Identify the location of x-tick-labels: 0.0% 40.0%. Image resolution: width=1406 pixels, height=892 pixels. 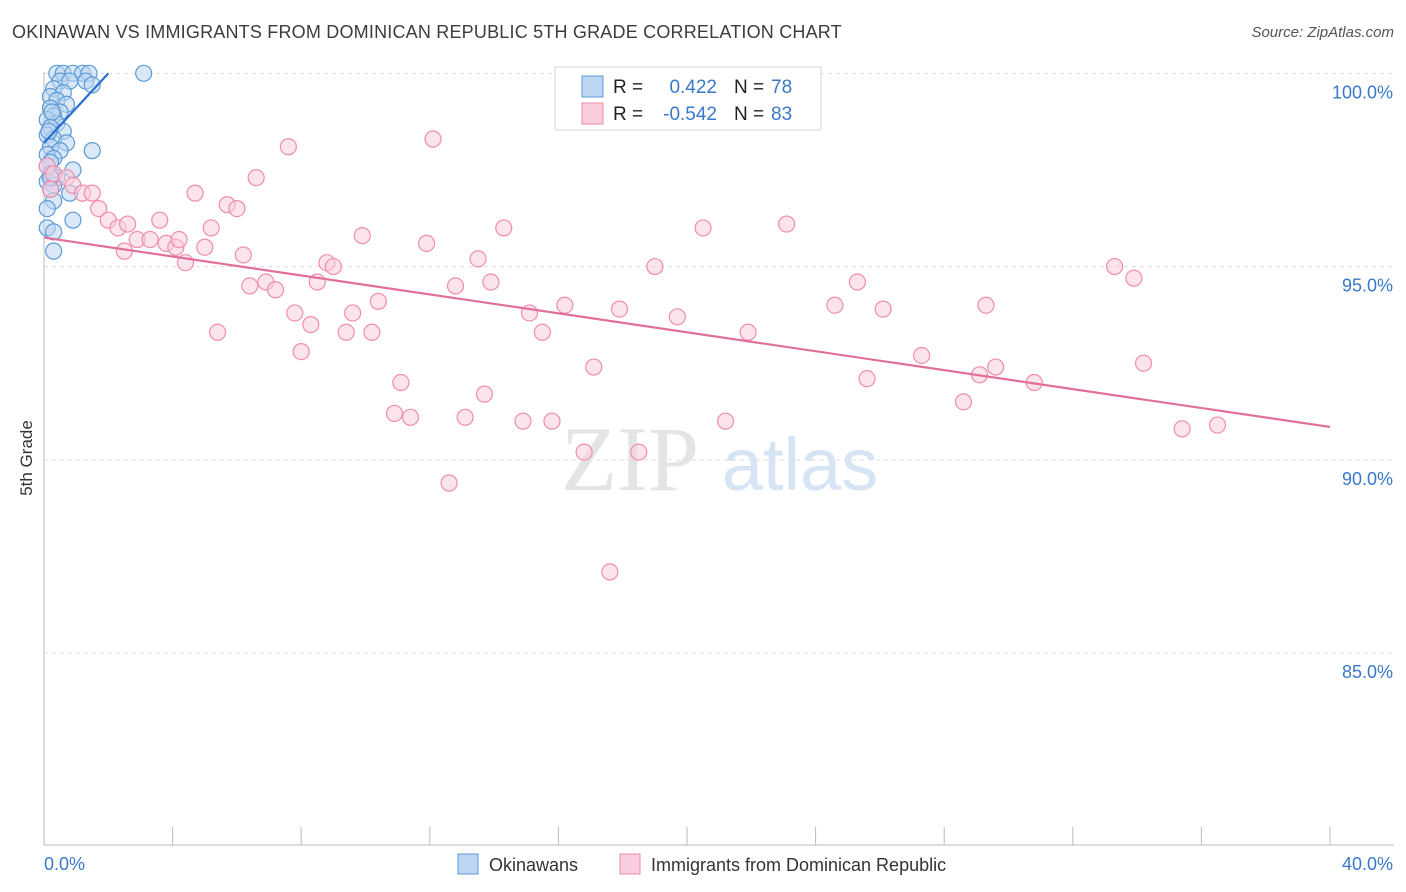
(718, 864).